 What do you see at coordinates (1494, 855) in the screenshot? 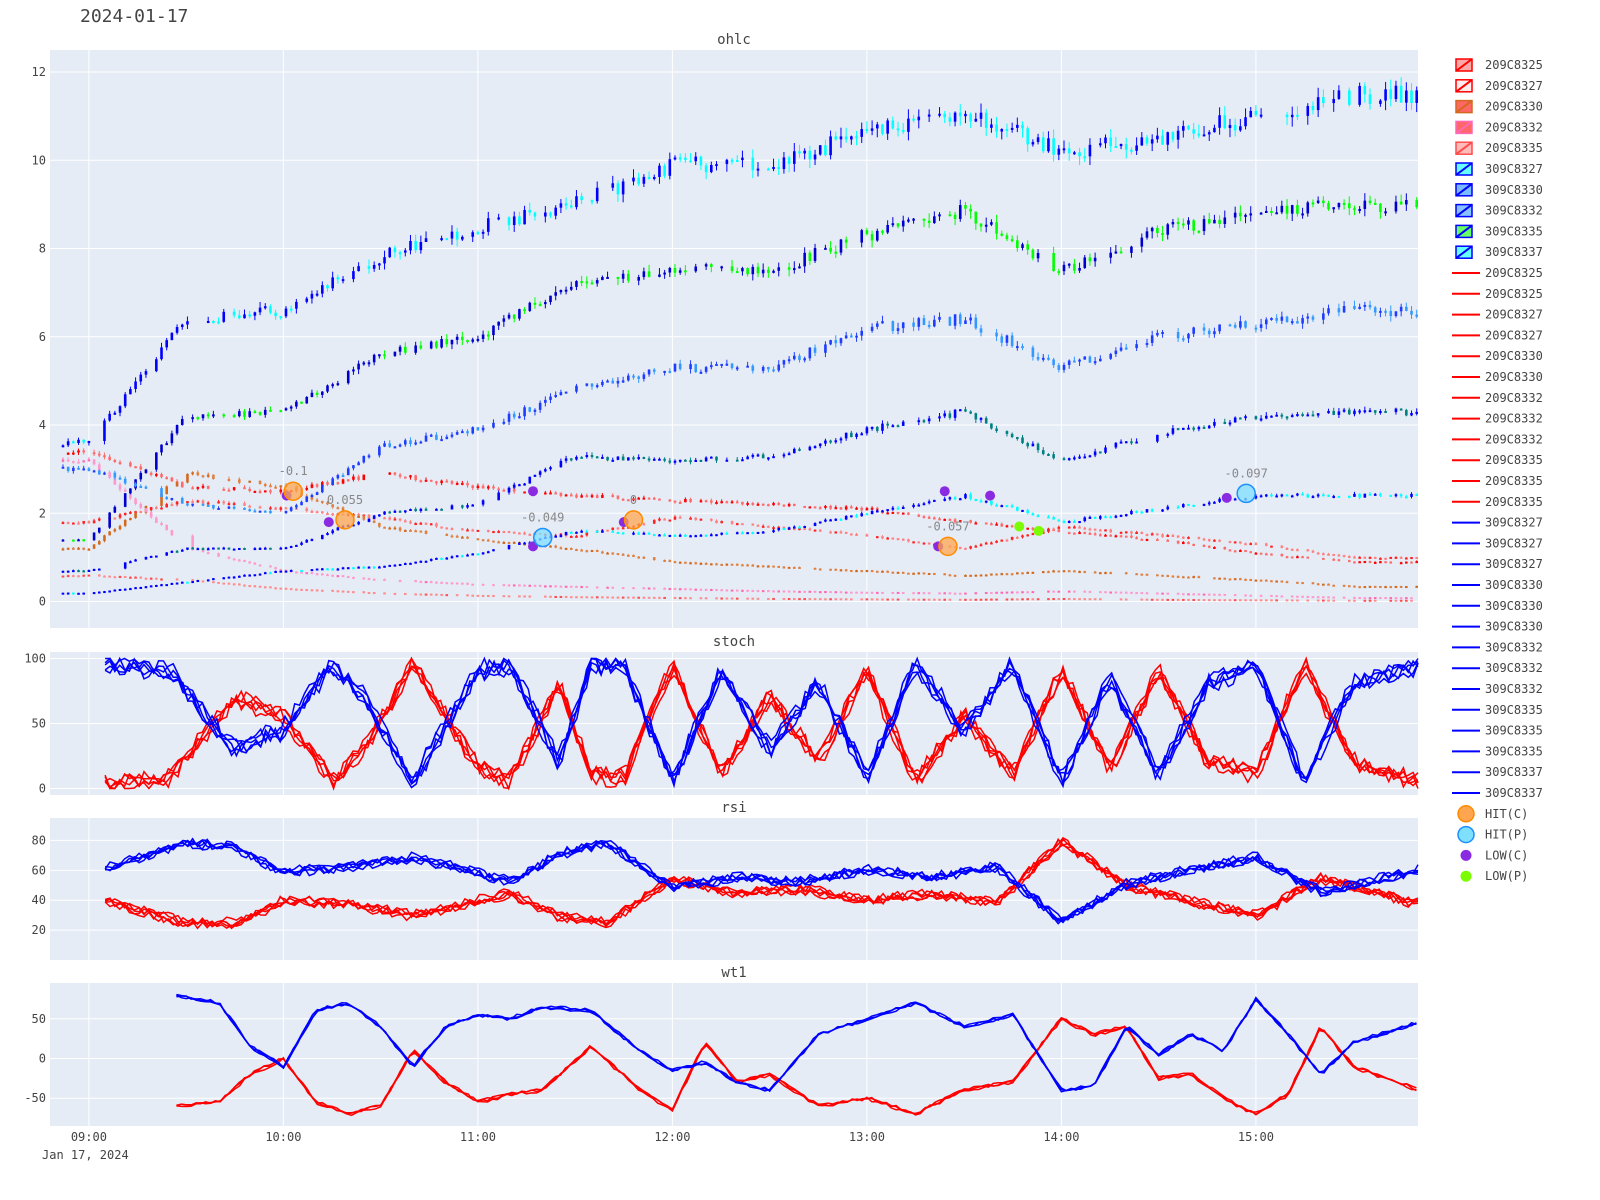
I see `legend-item-LOW(C): LOW(C)` at bounding box center [1494, 855].